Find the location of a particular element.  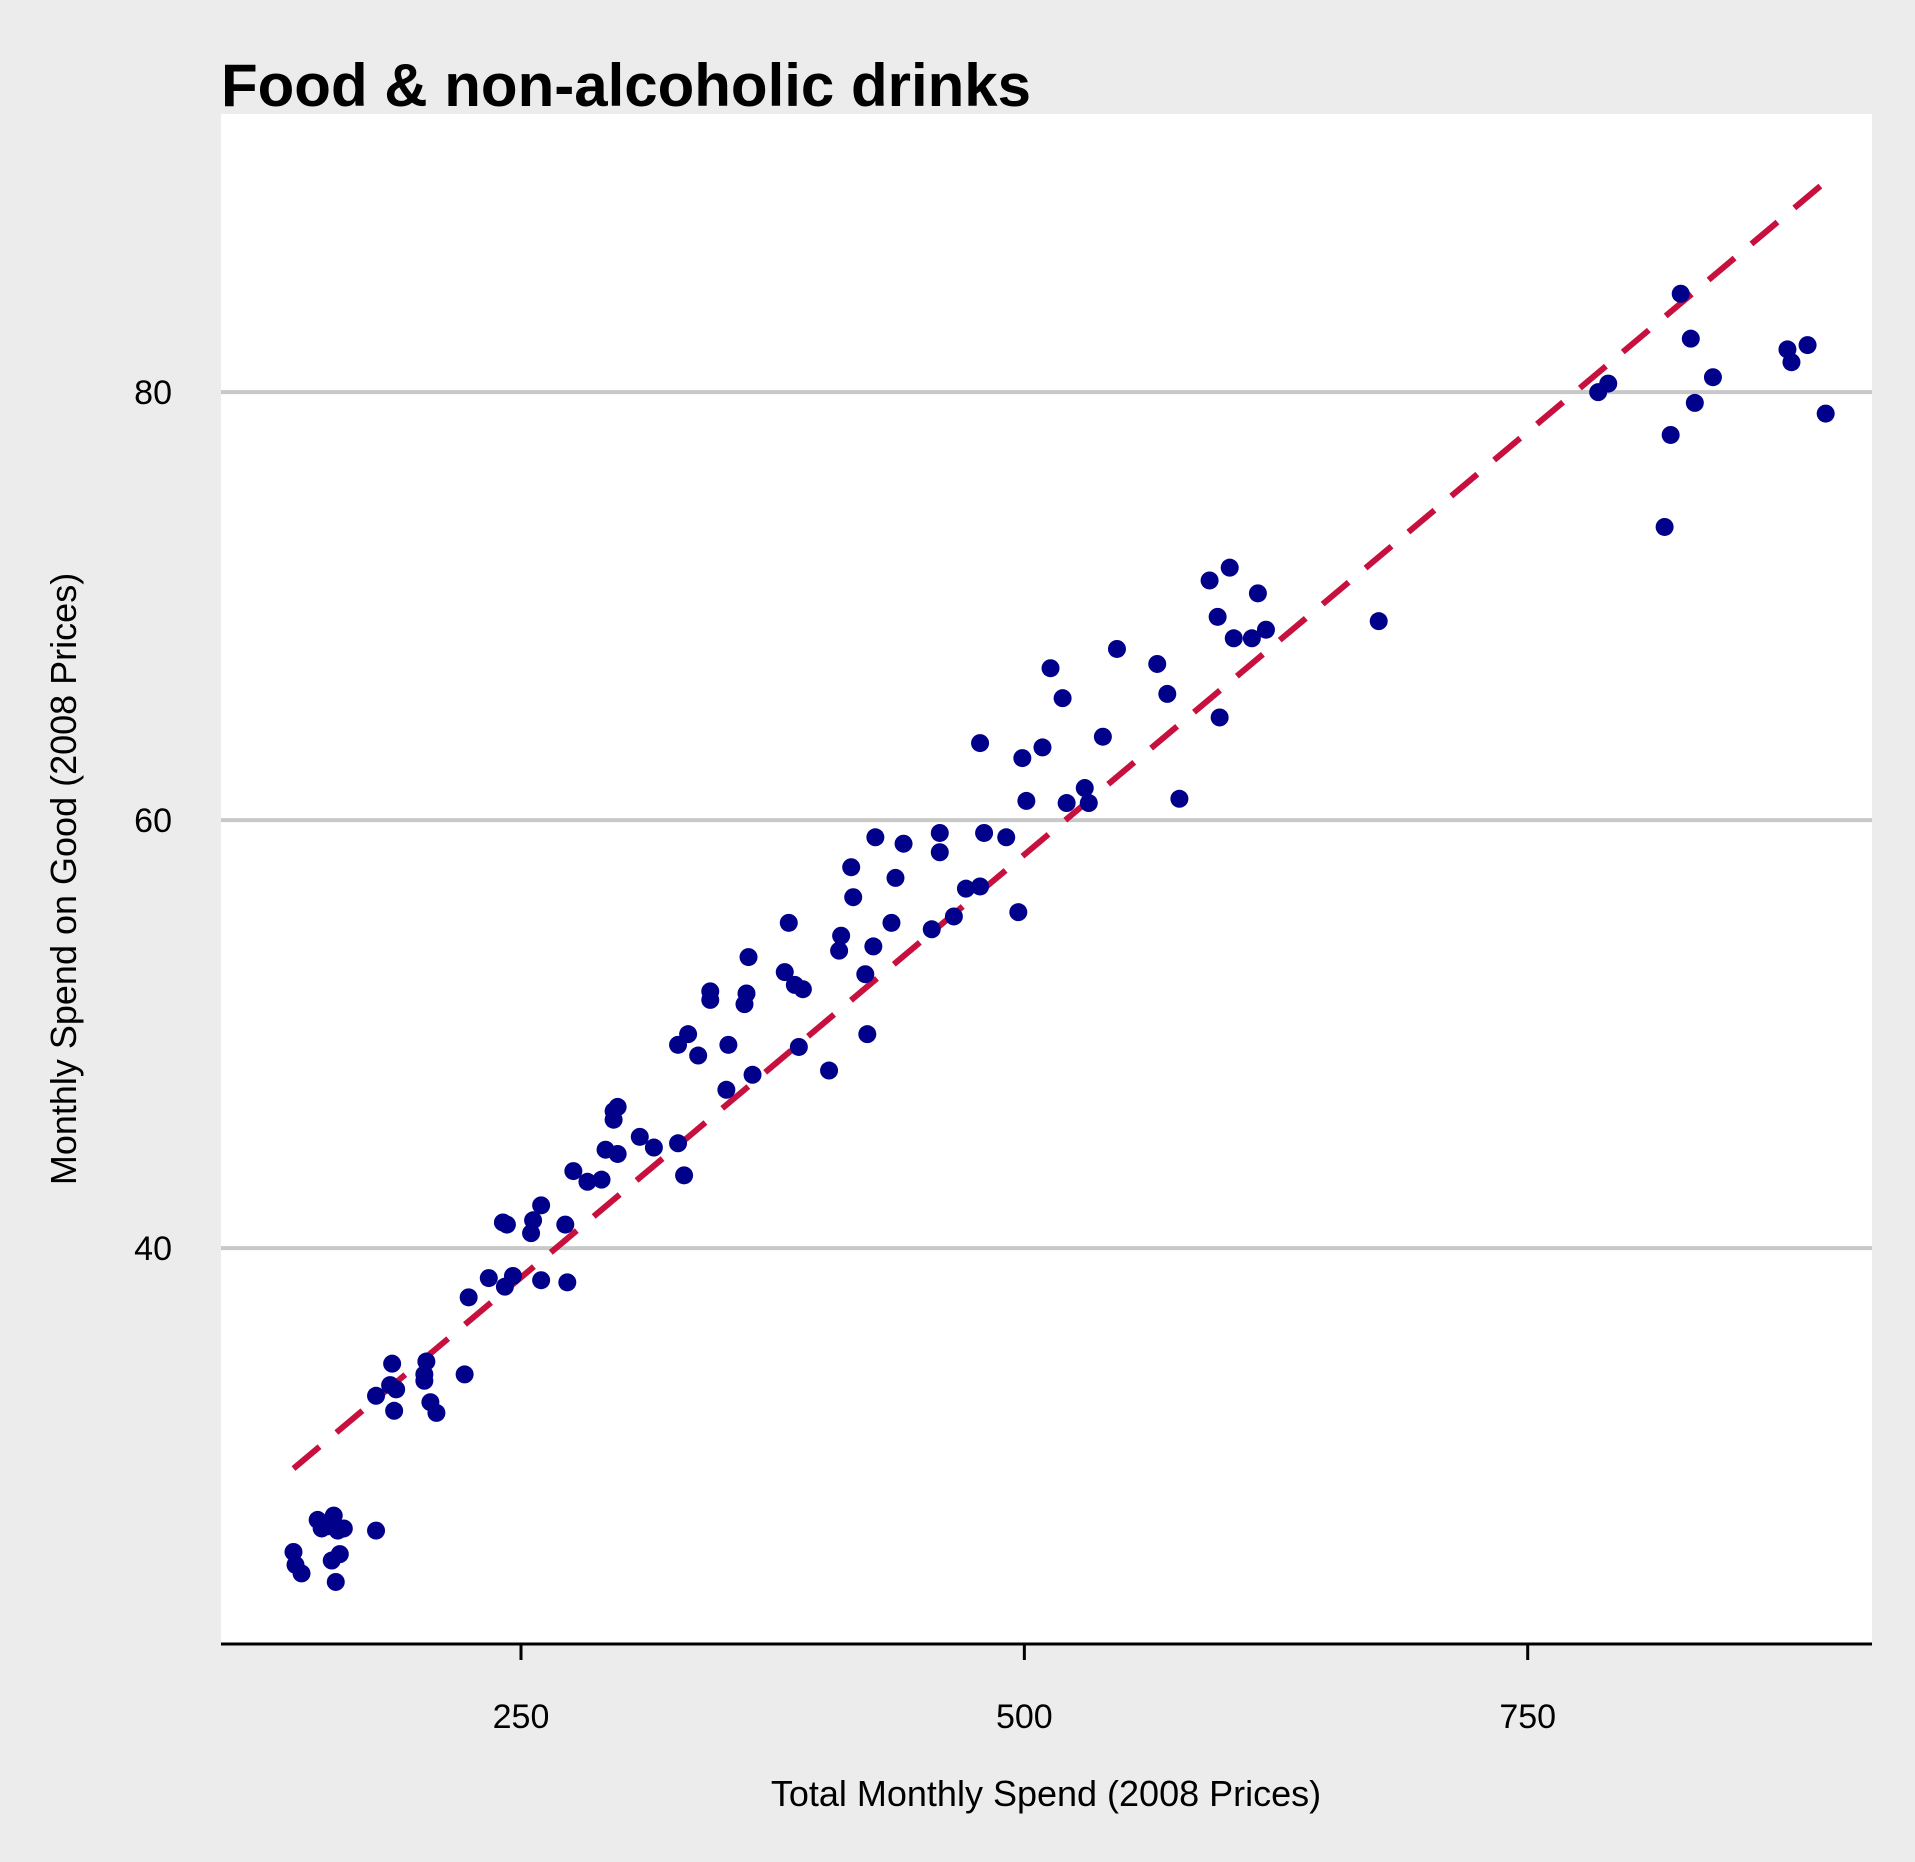

y-tick-labels: 40 60 80 is located at coordinates (153, 821).